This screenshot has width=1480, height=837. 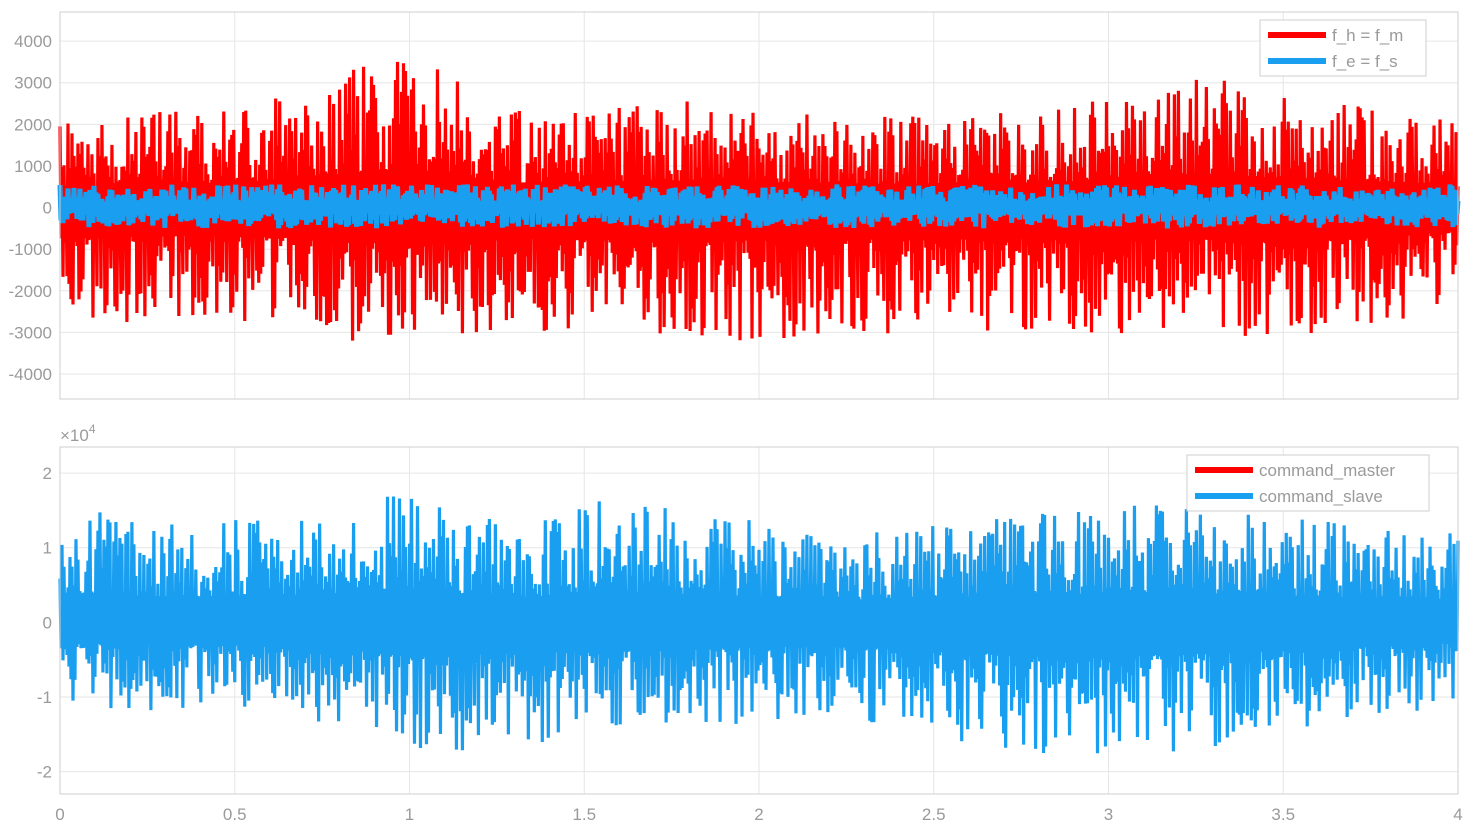 What do you see at coordinates (30, 291) in the screenshot?
I see `y-tick-label-6: -2000` at bounding box center [30, 291].